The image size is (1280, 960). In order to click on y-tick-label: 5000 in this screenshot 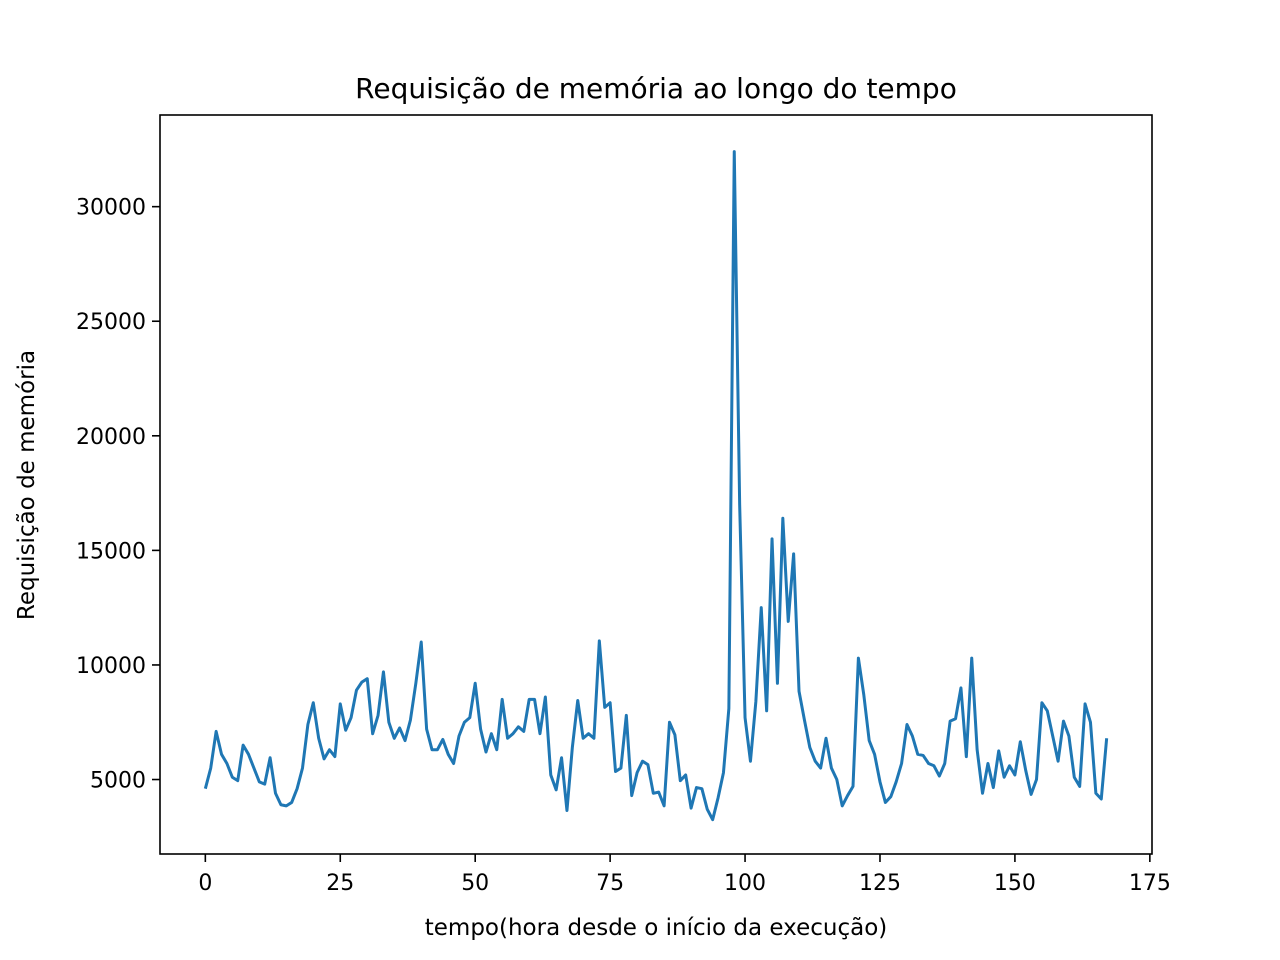, I will do `click(118, 781)`.